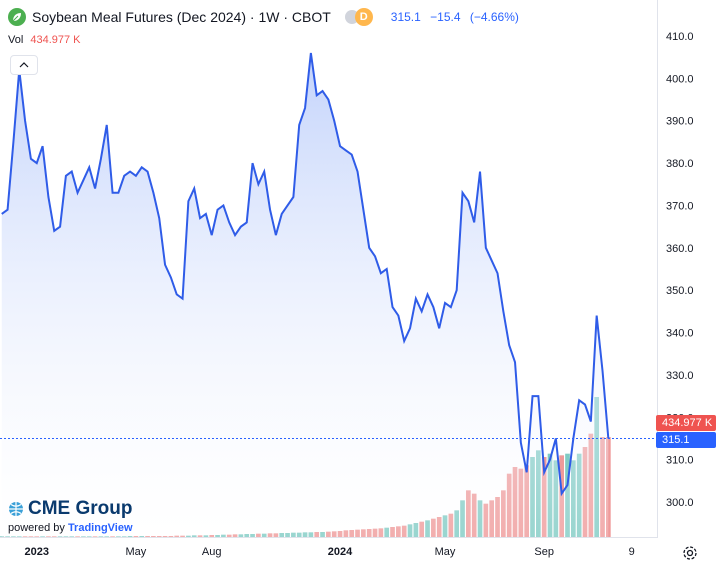  What do you see at coordinates (36, 528) in the screenshot?
I see `powered-prefix: powered by` at bounding box center [36, 528].